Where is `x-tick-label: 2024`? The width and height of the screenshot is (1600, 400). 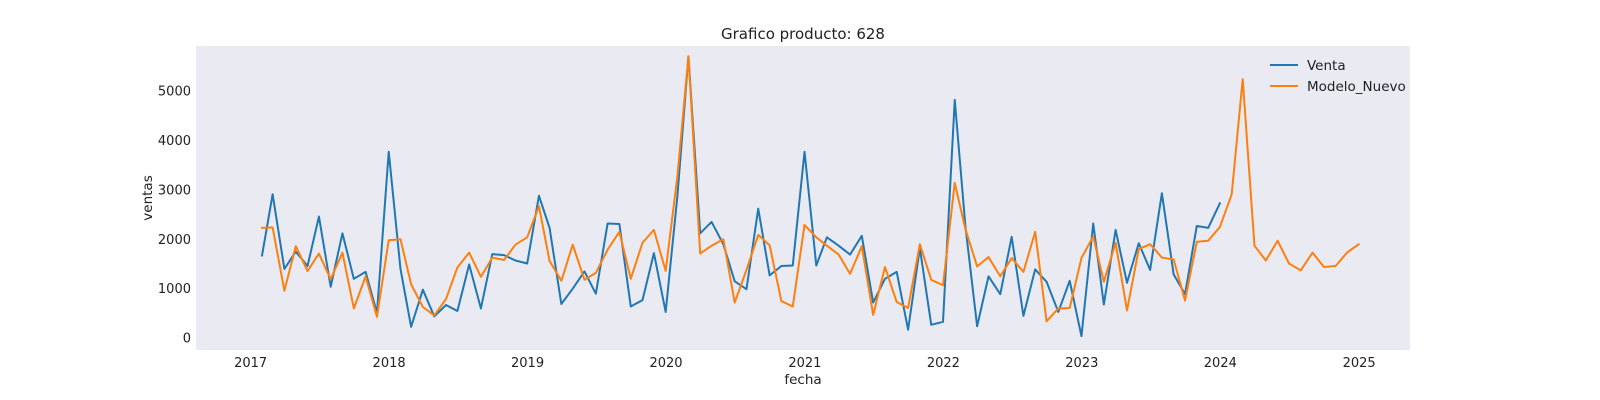
x-tick-label: 2024 is located at coordinates (1220, 363).